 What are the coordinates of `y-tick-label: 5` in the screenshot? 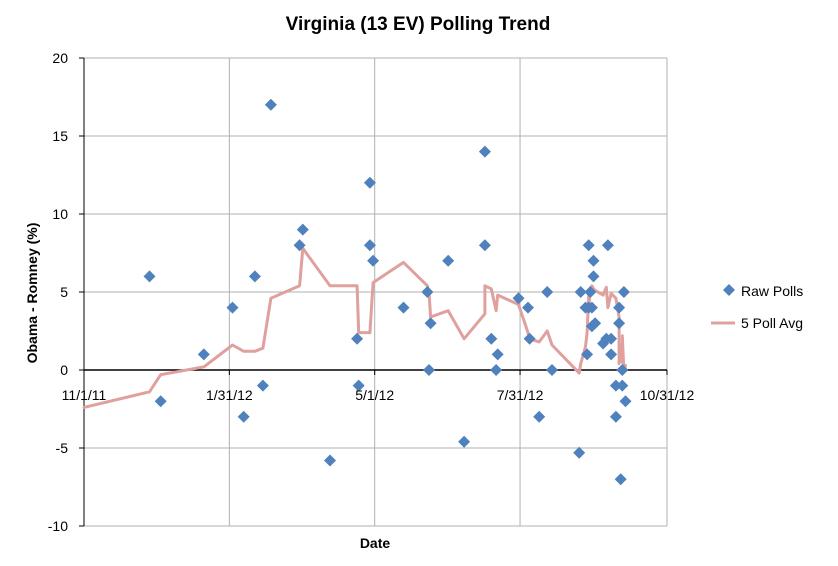 It's located at (64, 292).